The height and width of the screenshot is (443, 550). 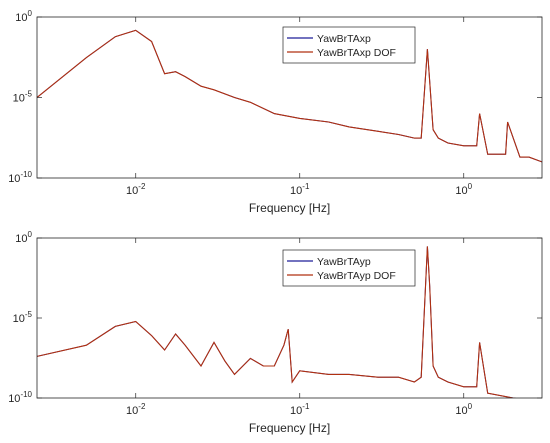 I want to click on legend: YawBrTAxp YawBrTAxp DOF, so click(x=349, y=45).